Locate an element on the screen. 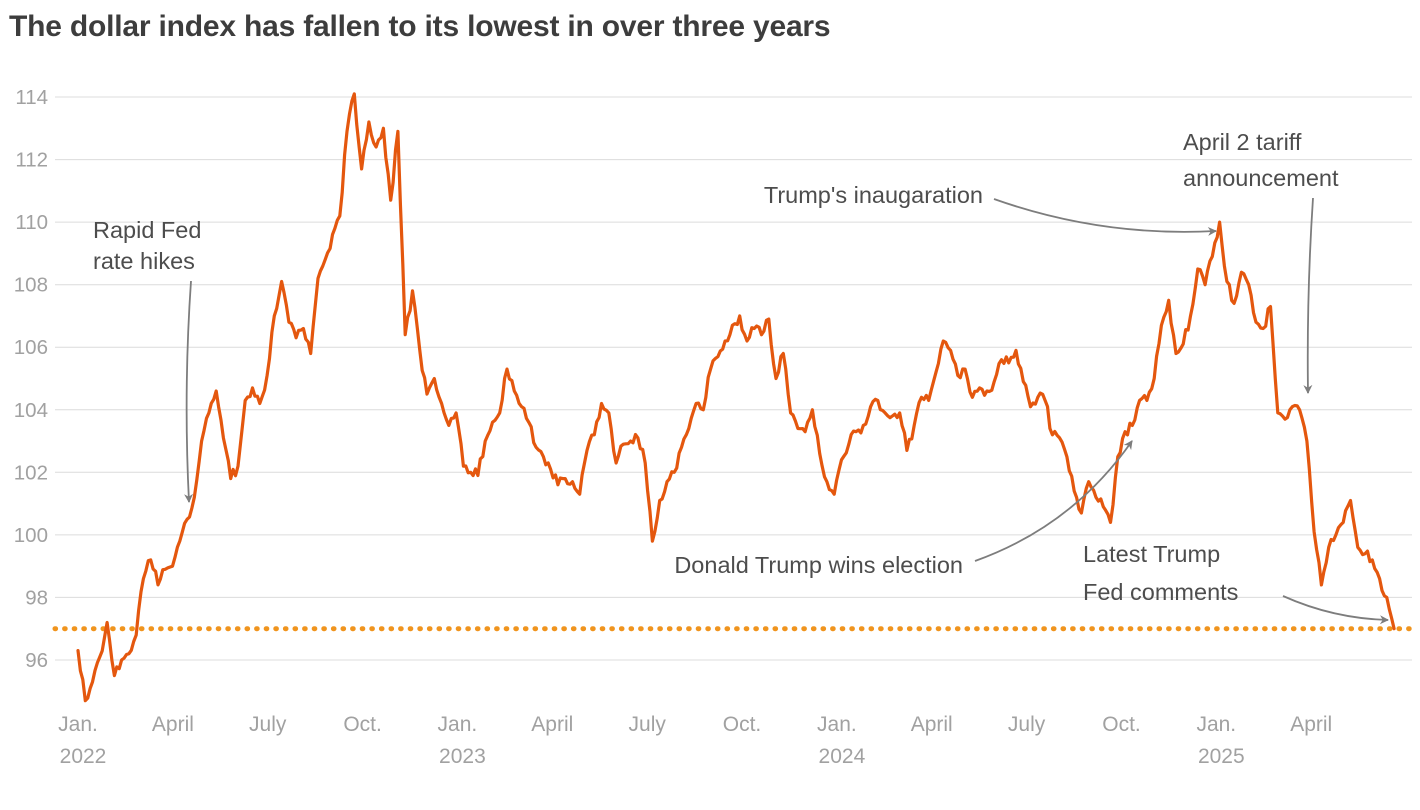  x-axis-year-label: 2024 is located at coordinates (842, 756).